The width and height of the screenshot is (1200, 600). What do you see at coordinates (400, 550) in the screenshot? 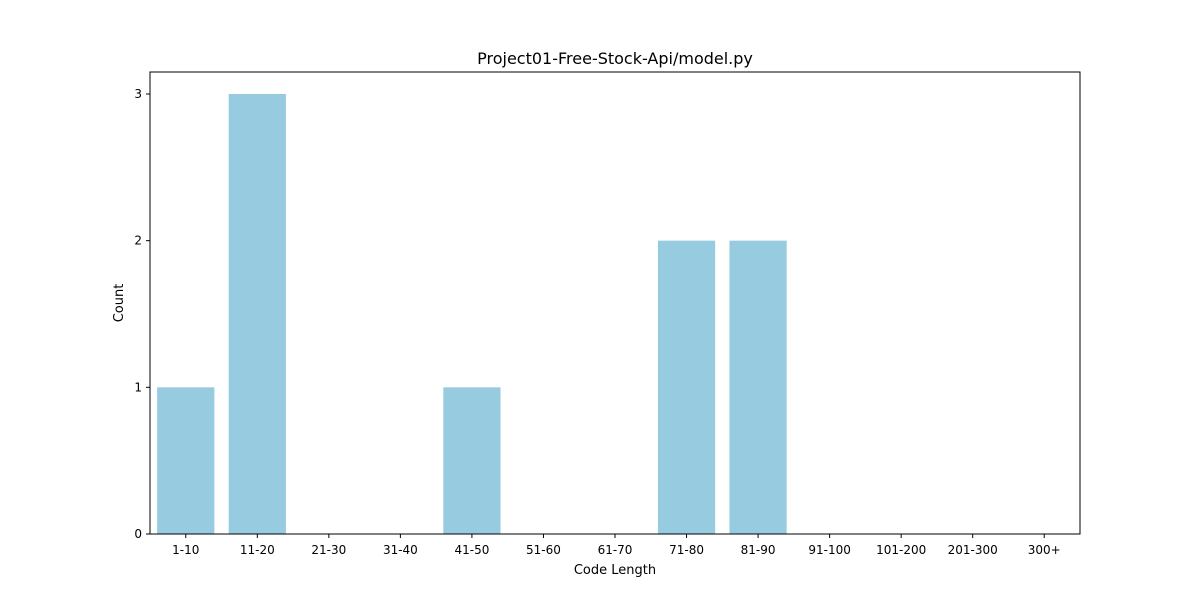
I see `x-tick-label: 31-40` at bounding box center [400, 550].